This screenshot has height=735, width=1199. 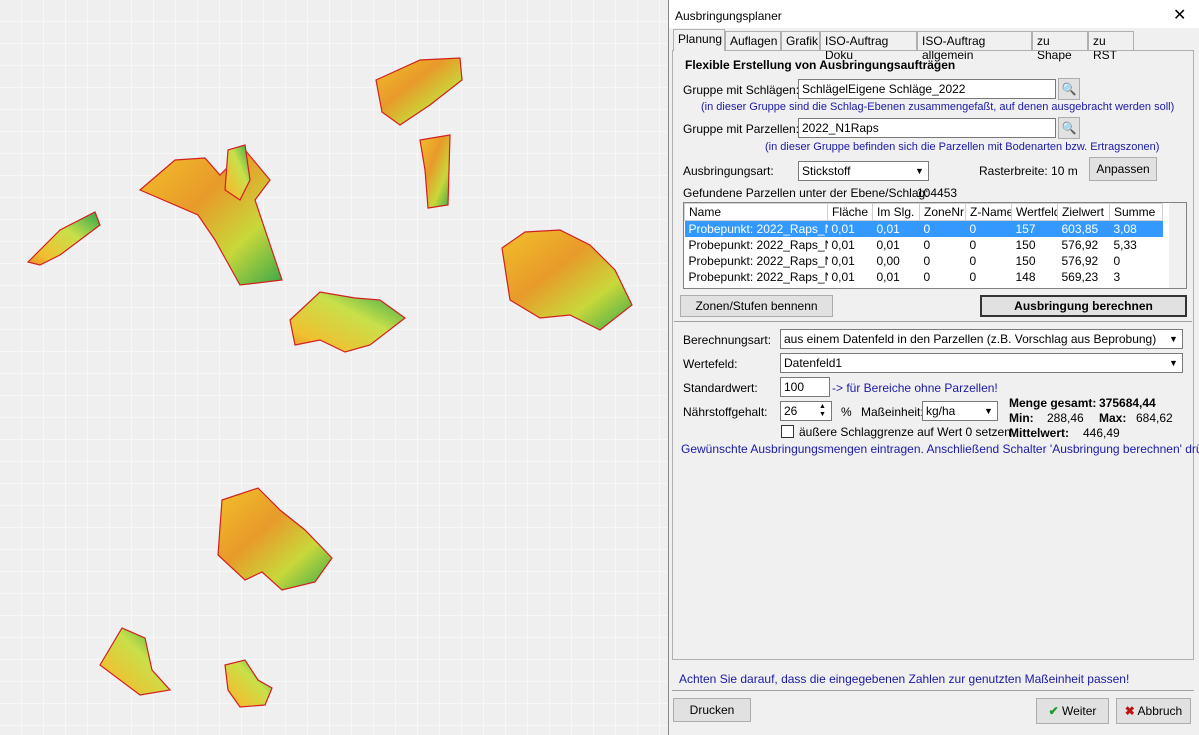 What do you see at coordinates (712, 710) in the screenshot?
I see `button: Drucken` at bounding box center [712, 710].